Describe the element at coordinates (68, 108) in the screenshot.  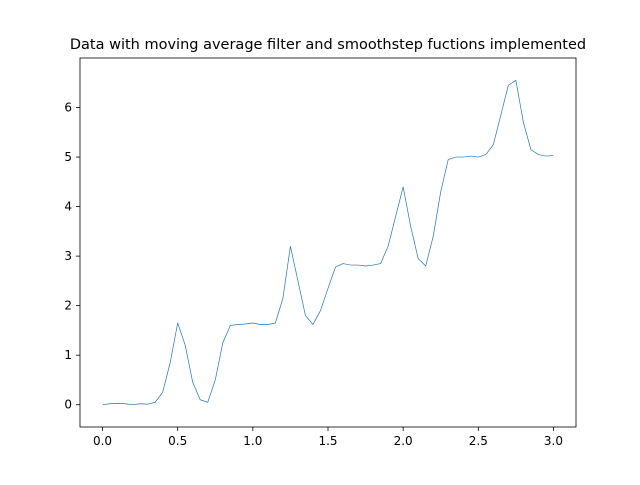
I see `y-tick-label: 6` at that location.